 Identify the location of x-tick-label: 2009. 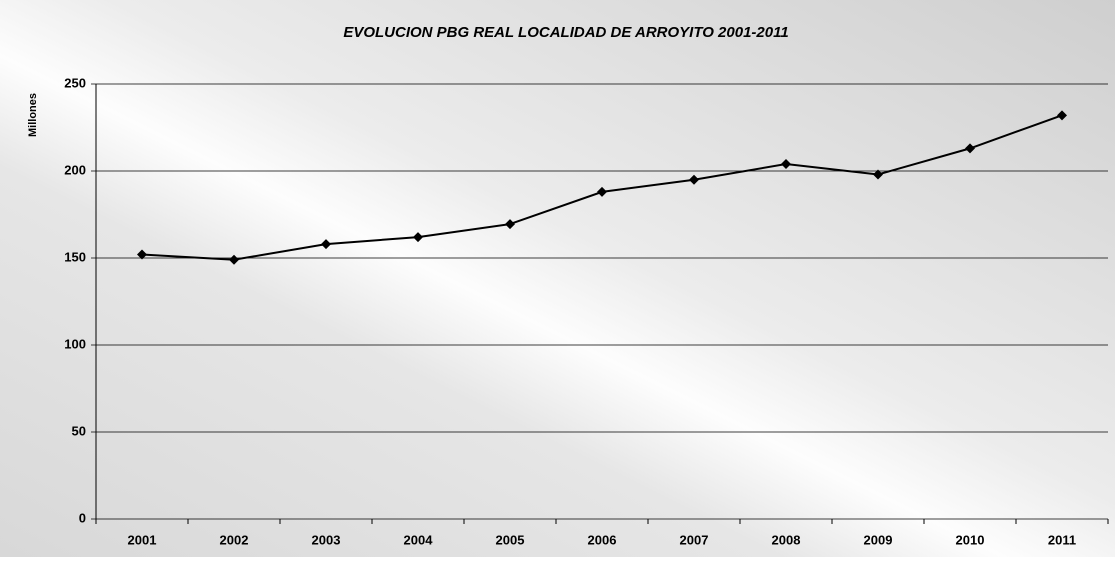
(878, 539).